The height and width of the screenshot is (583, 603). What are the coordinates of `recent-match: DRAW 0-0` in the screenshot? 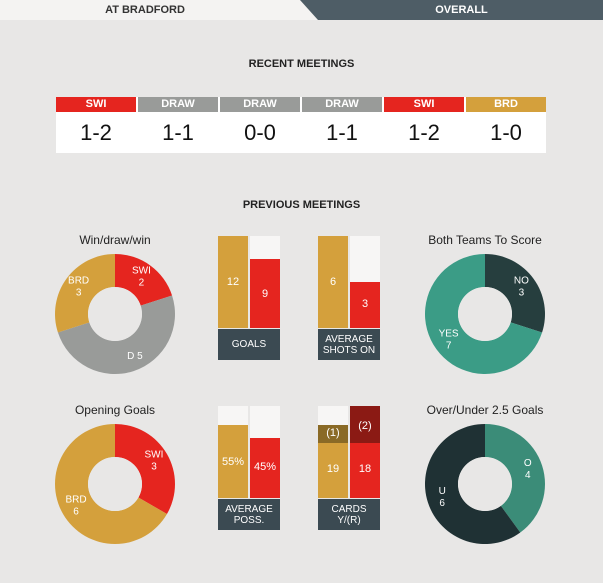 It's located at (260, 125).